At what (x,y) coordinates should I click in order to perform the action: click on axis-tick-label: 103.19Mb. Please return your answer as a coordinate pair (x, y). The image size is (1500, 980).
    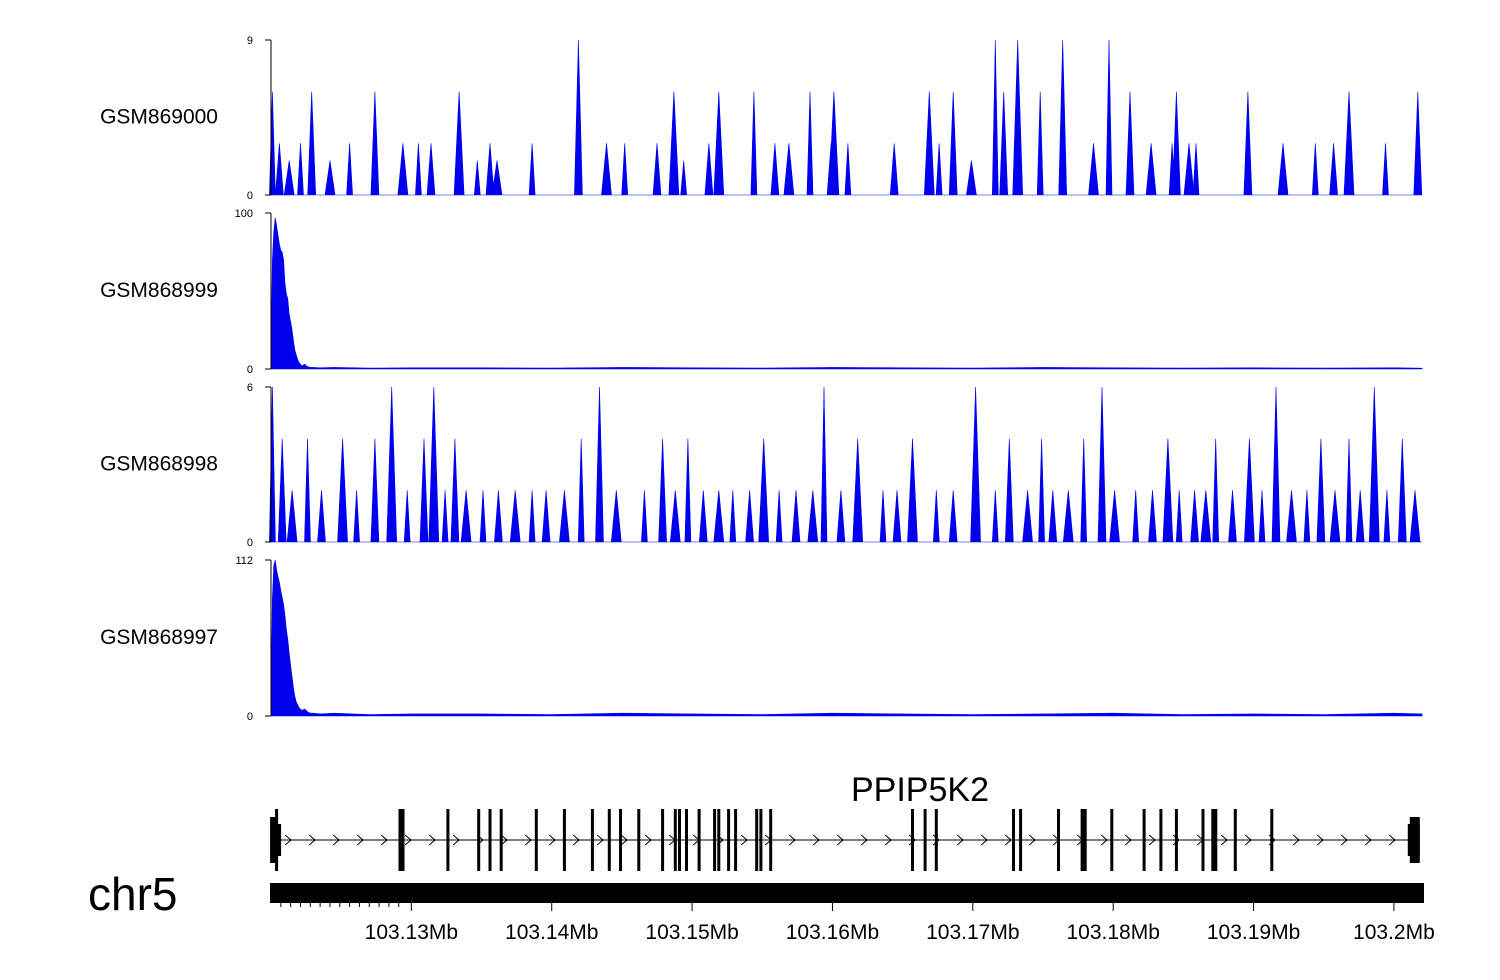
    Looking at the image, I should click on (1253, 932).